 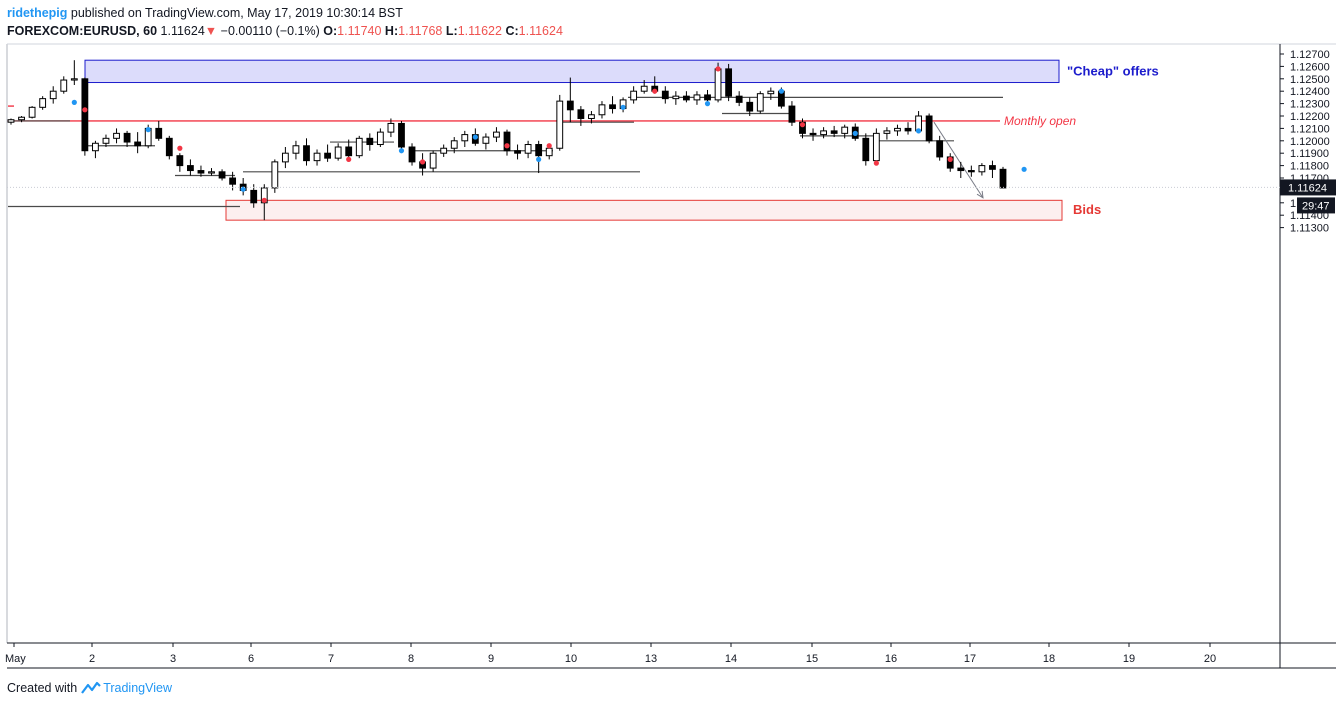 I want to click on open-label: O:, so click(x=330, y=31).